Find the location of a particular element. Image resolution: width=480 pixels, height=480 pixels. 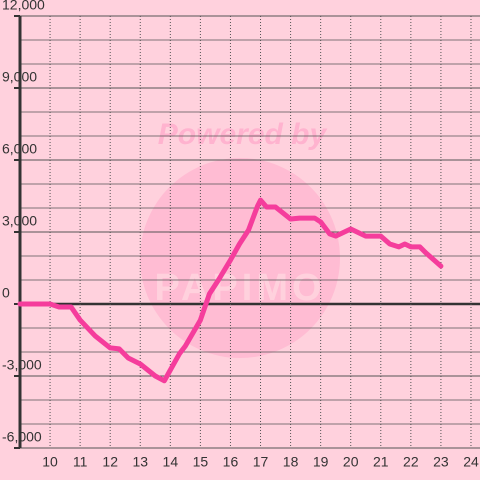

x-tick-label: 24 is located at coordinates (471, 462).